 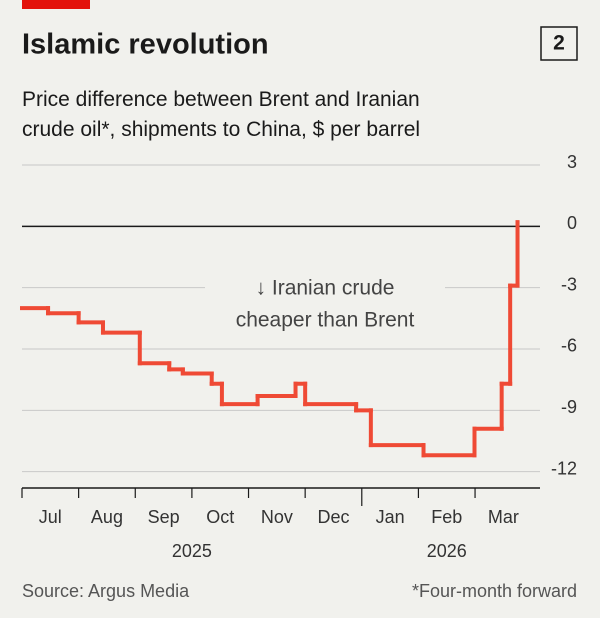 I want to click on x-tick-label: Nov, so click(x=277, y=517).